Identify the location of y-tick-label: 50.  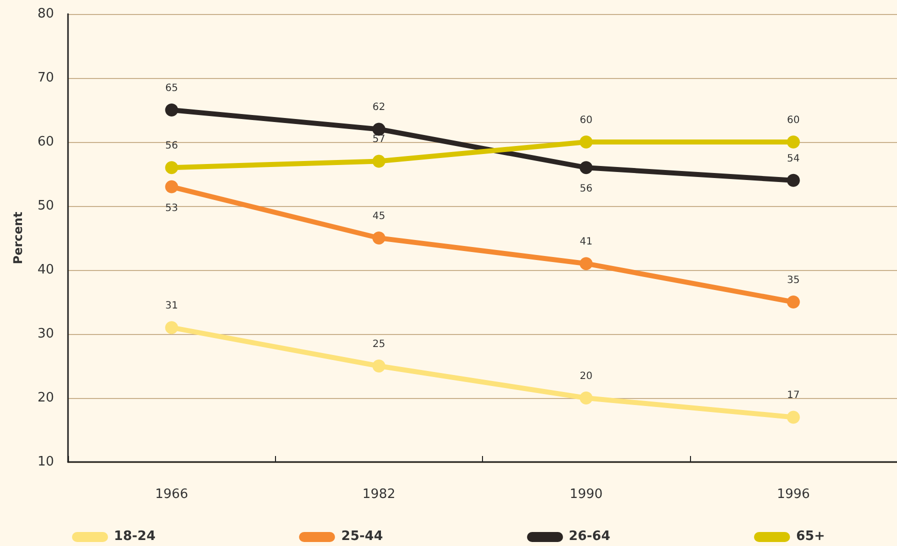
(45, 206).